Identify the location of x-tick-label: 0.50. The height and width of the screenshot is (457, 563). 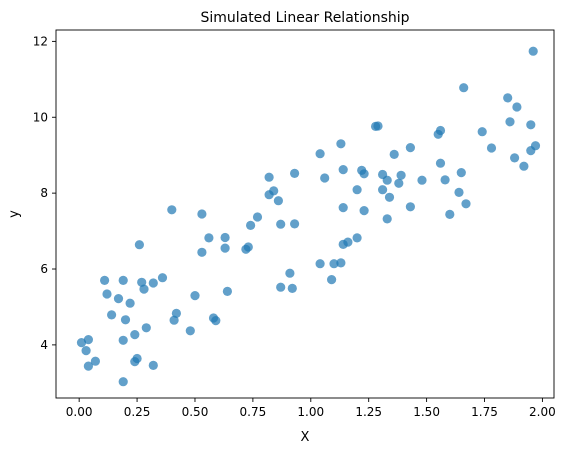
(195, 412).